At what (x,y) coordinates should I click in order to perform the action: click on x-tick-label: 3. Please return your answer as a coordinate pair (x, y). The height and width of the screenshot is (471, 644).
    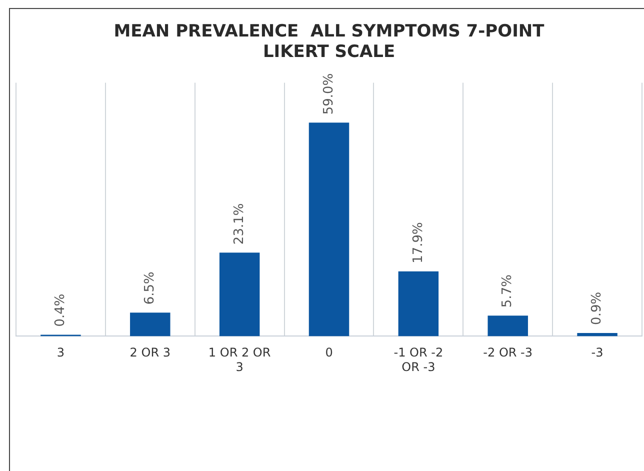
    Looking at the image, I should click on (60, 353).